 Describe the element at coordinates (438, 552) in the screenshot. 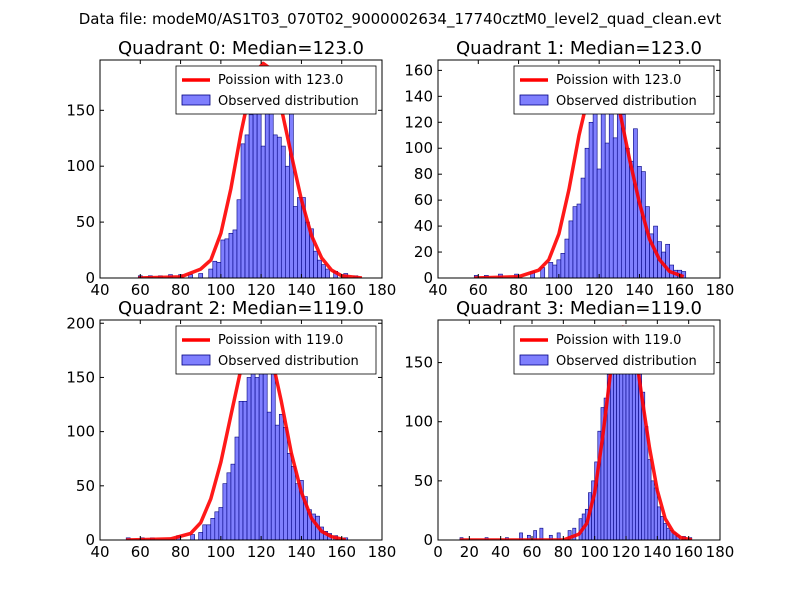

I see `x-tick-label: 0` at that location.